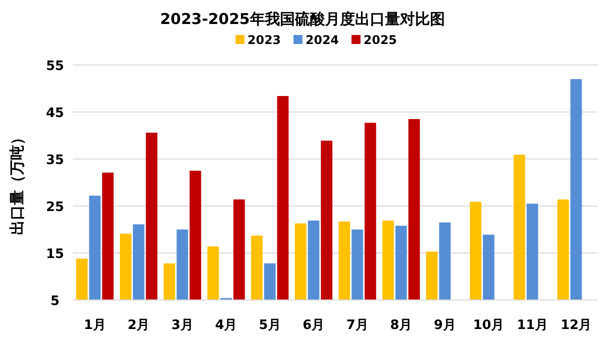 This screenshot has height=339, width=605. I want to click on y-tick-label: 55, so click(55, 66).